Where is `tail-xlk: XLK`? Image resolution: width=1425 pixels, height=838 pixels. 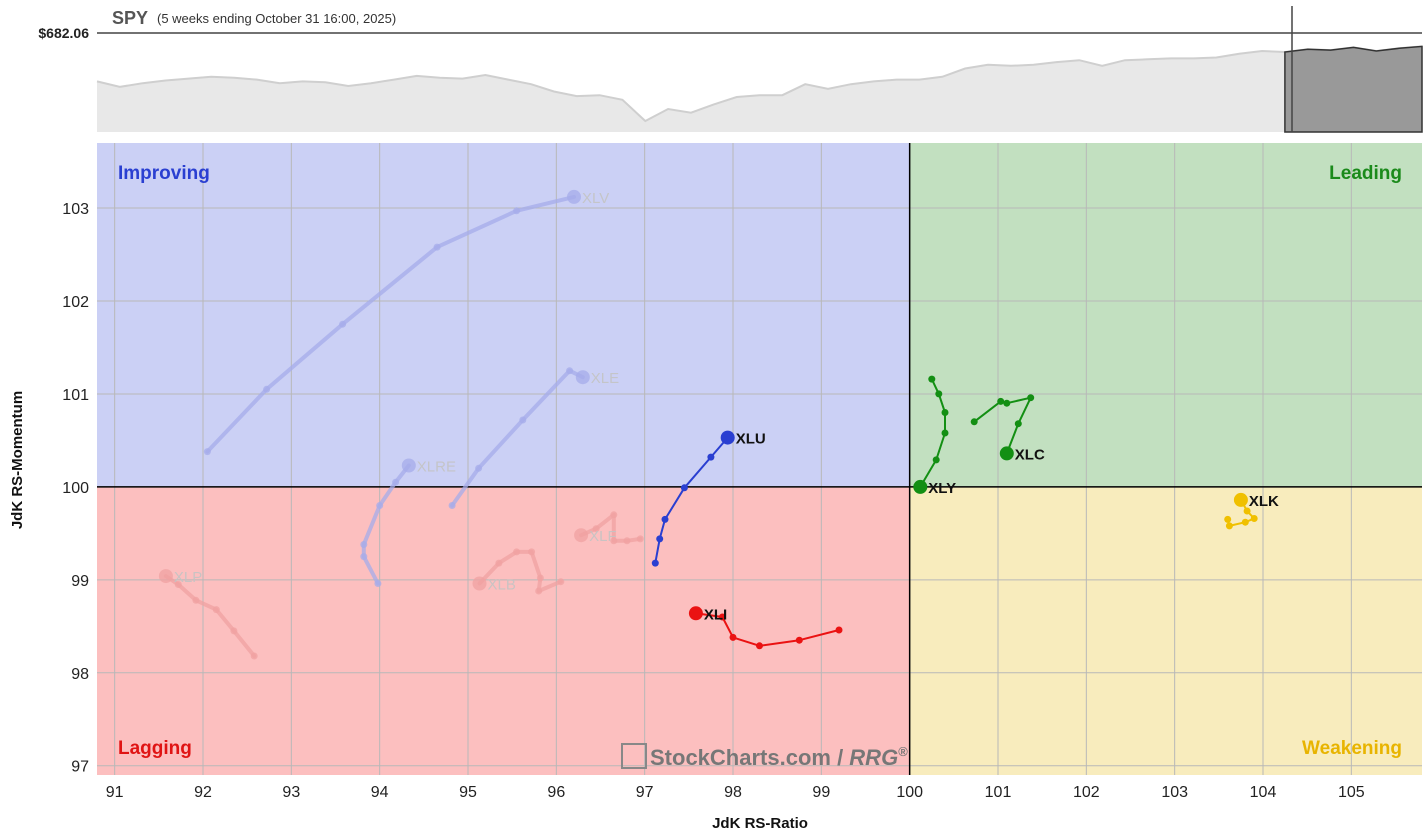 tail-xlk: XLK is located at coordinates (1251, 511).